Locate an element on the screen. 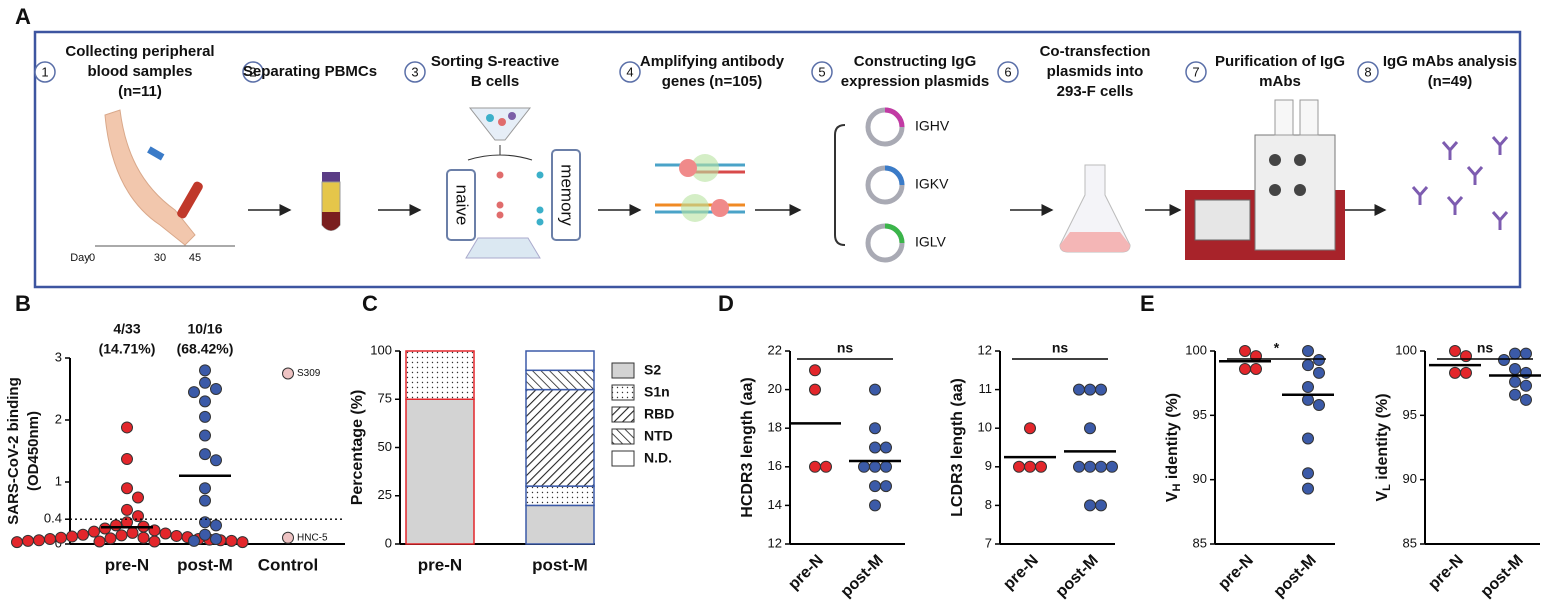 The image size is (1555, 608). timeline-label: Day is located at coordinates (80, 258).